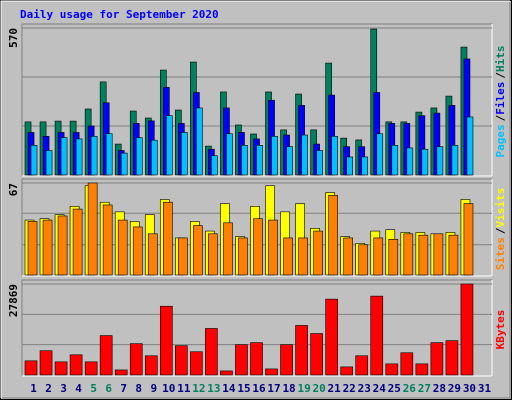  I want to click on y-tick-label: 67, so click(13, 189).